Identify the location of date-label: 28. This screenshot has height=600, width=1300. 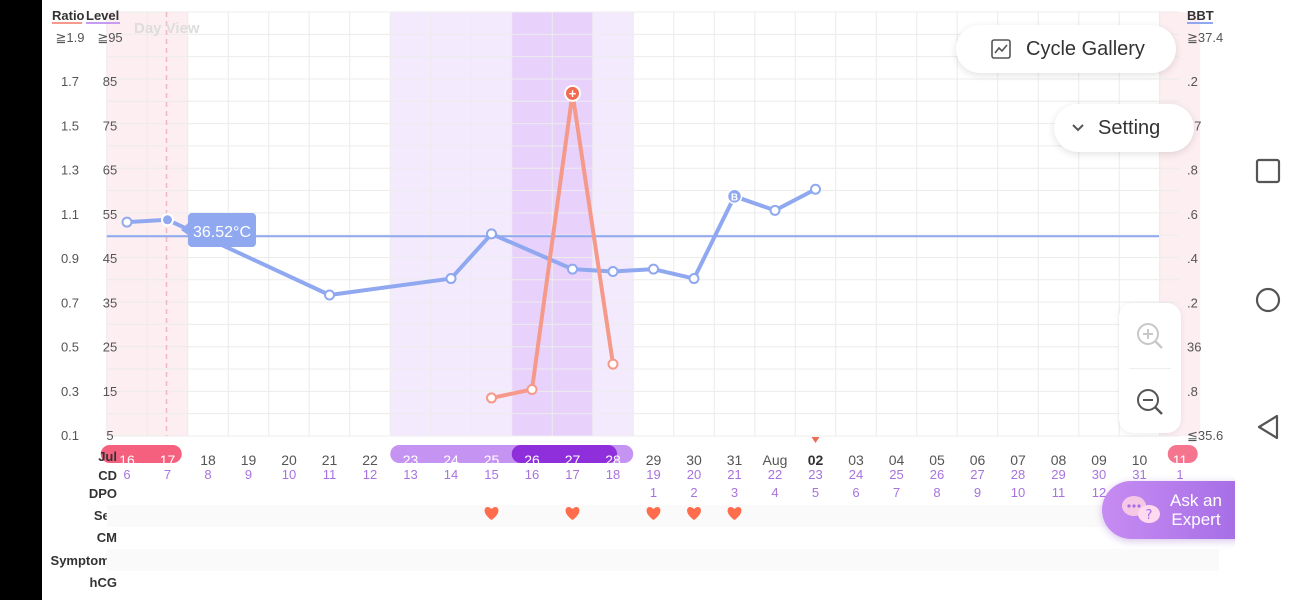
(613, 460).